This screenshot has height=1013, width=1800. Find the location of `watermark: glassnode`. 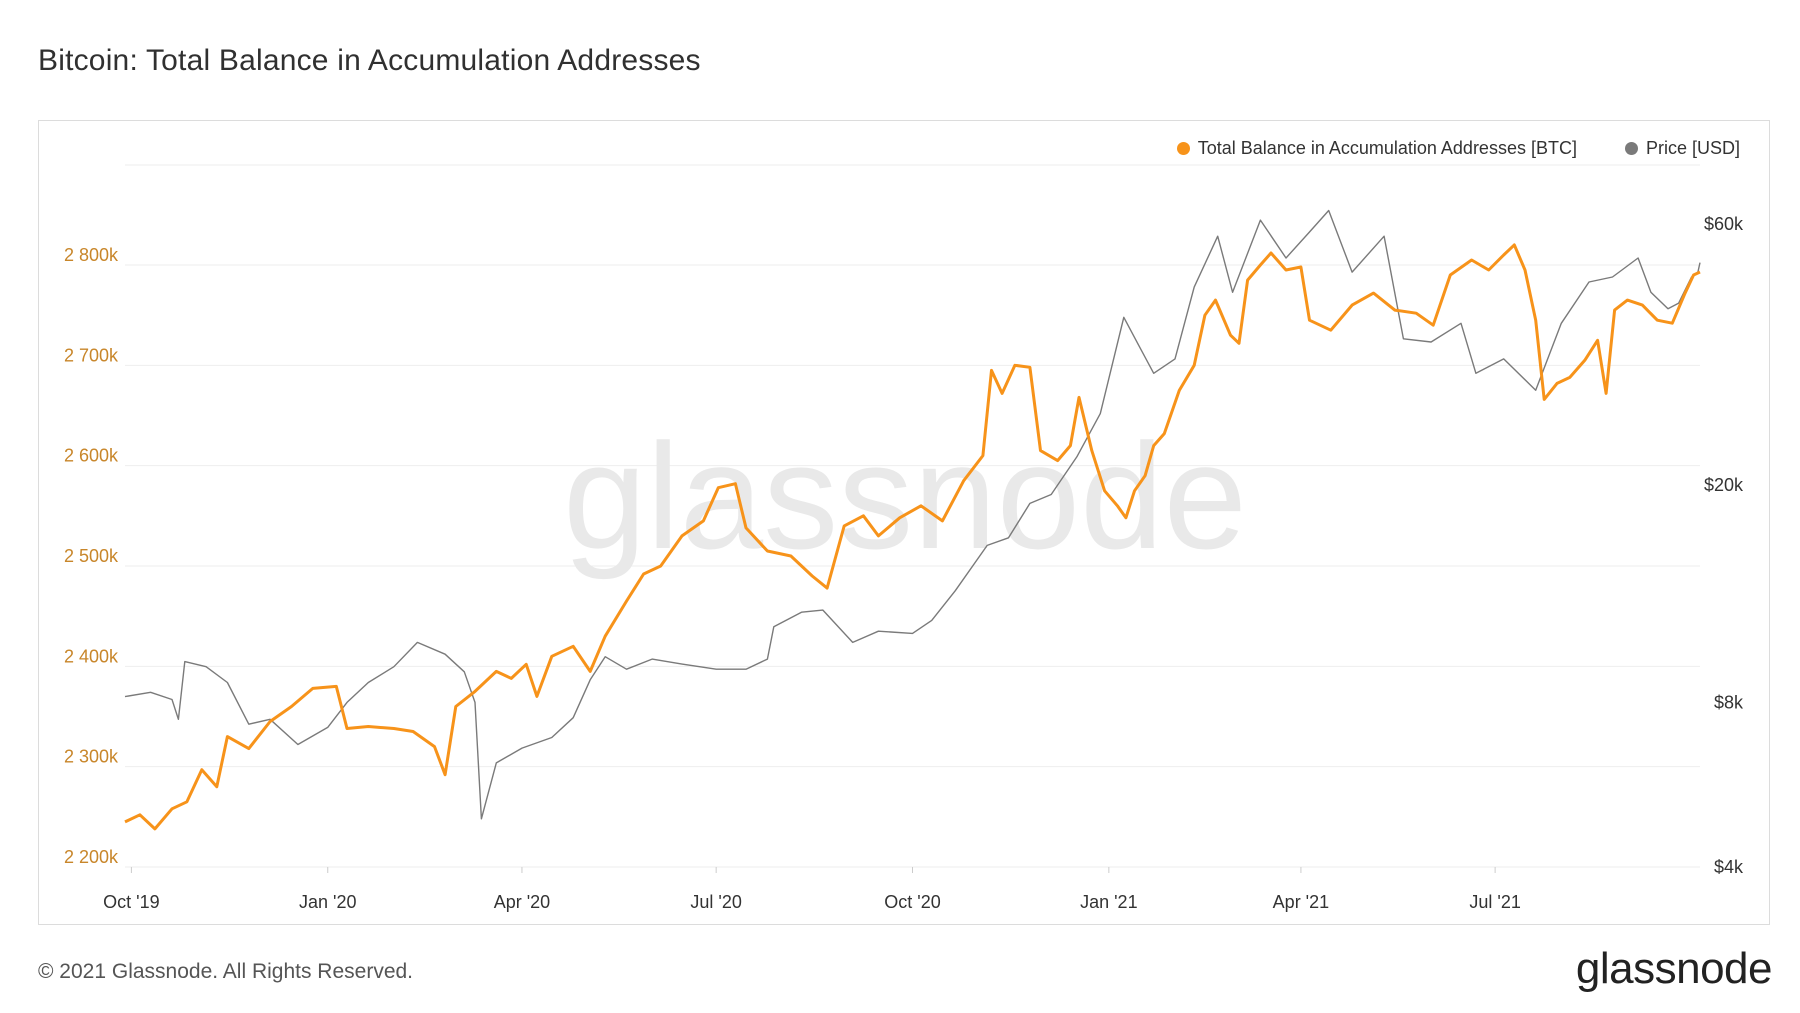

watermark: glassnode is located at coordinates (905, 496).